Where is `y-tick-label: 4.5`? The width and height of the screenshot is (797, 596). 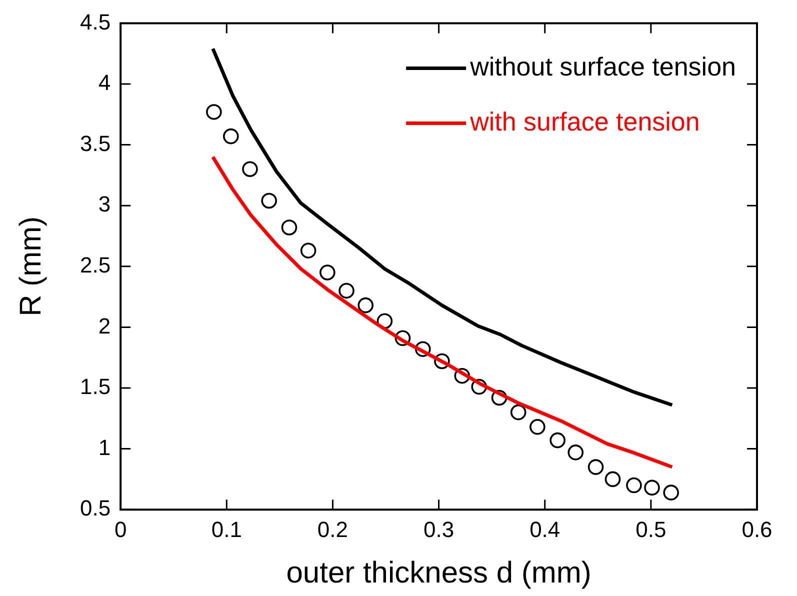 y-tick-label: 4.5 is located at coordinates (95, 21).